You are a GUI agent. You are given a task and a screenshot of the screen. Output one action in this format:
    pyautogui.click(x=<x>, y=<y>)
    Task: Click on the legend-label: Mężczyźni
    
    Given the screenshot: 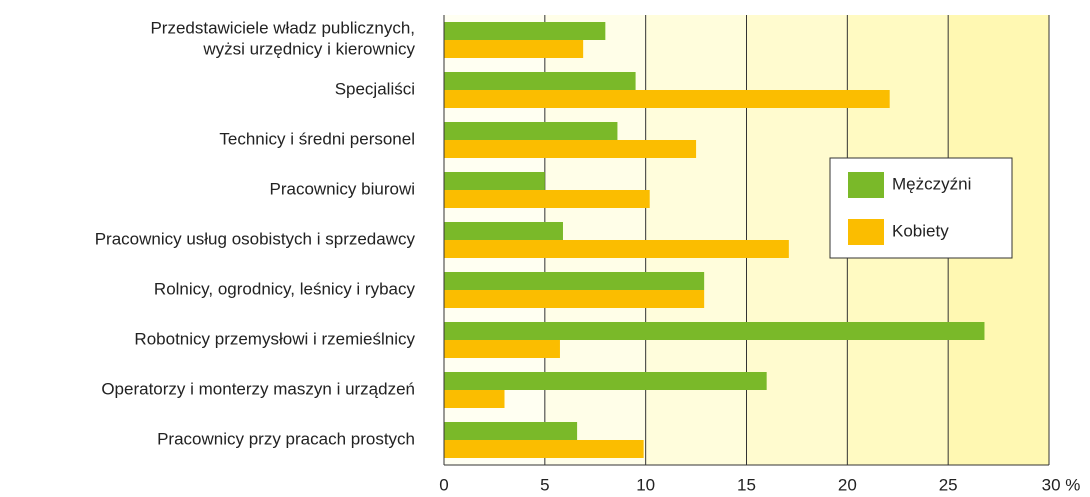 What is the action you would take?
    pyautogui.click(x=931, y=183)
    